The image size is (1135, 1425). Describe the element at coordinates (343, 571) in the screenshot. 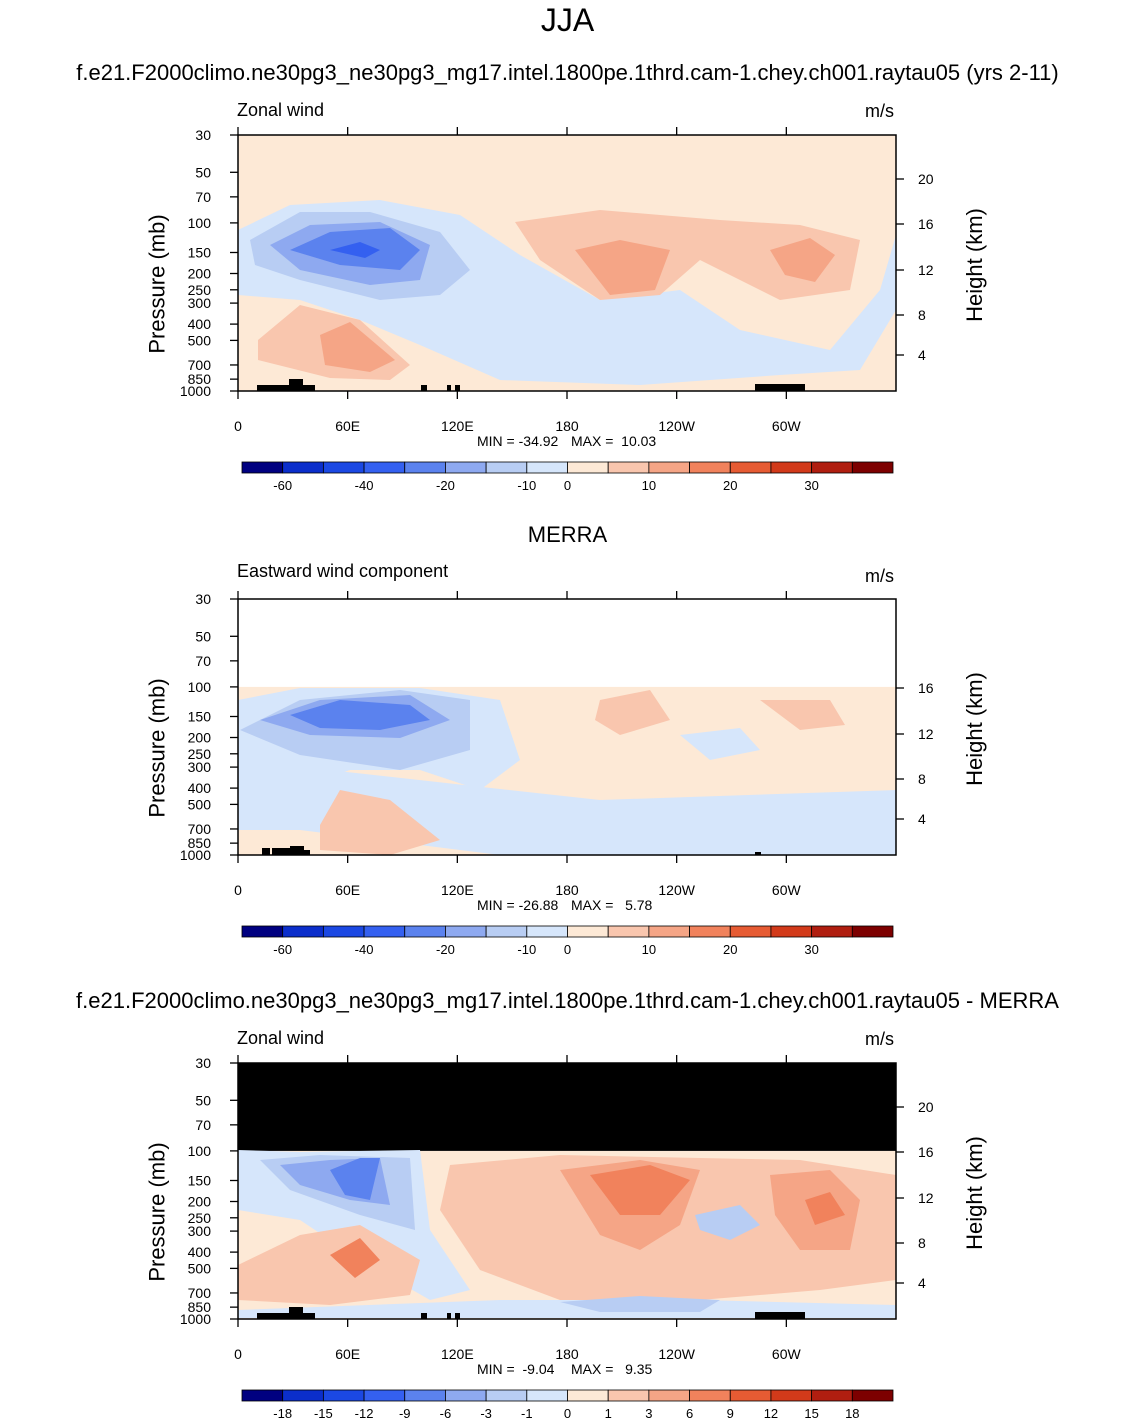

I see `panel-obs-variable-label: Eastward wind component` at that location.